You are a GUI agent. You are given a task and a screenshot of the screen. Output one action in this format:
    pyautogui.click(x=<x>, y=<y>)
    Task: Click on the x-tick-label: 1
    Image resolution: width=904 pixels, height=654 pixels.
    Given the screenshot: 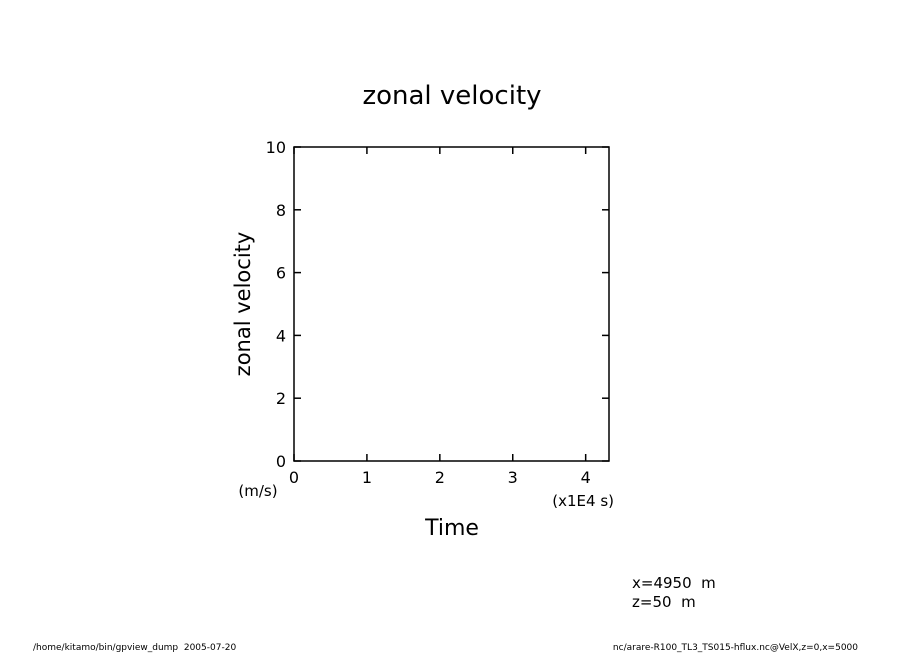 What is the action you would take?
    pyautogui.click(x=367, y=477)
    